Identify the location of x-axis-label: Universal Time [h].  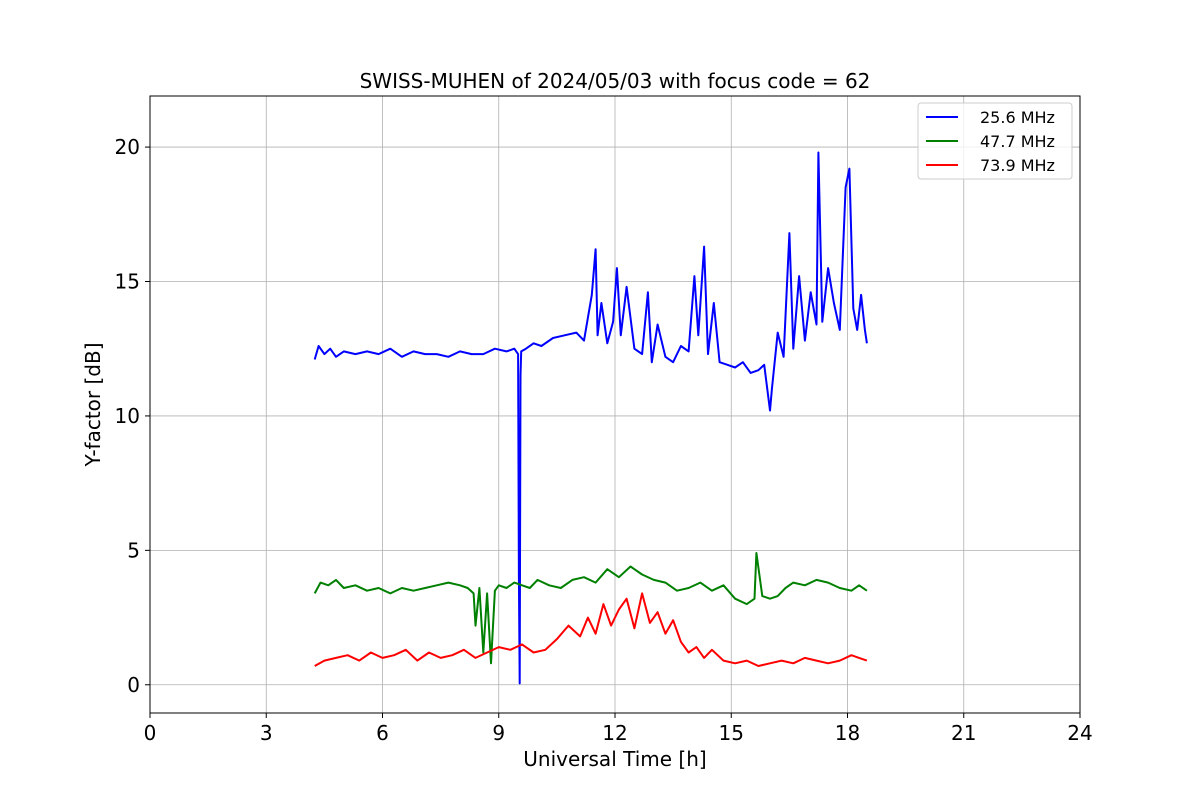
(614, 759).